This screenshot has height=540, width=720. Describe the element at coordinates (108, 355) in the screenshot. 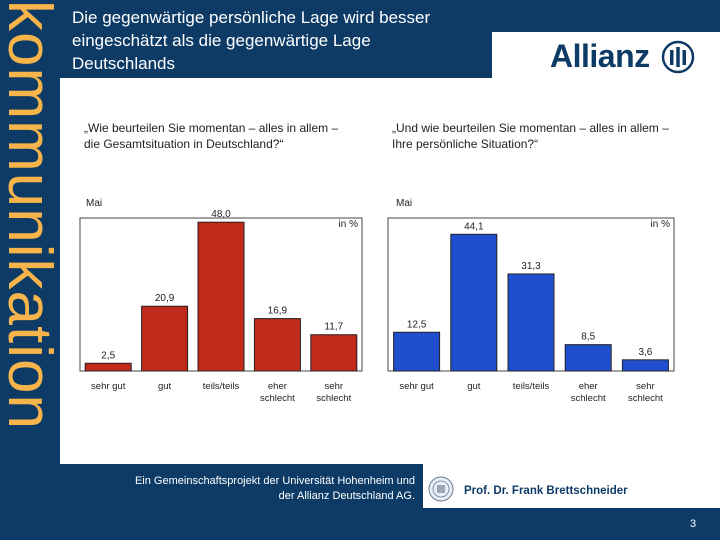

I see `left-value-label-1: 2,5` at that location.